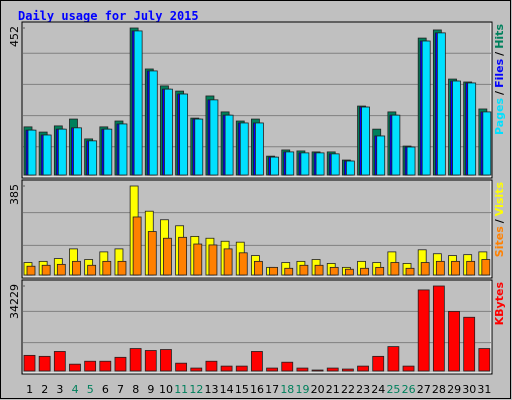 The width and height of the screenshot is (512, 400). What do you see at coordinates (242, 389) in the screenshot?
I see `x-tick-label: 15` at bounding box center [242, 389].